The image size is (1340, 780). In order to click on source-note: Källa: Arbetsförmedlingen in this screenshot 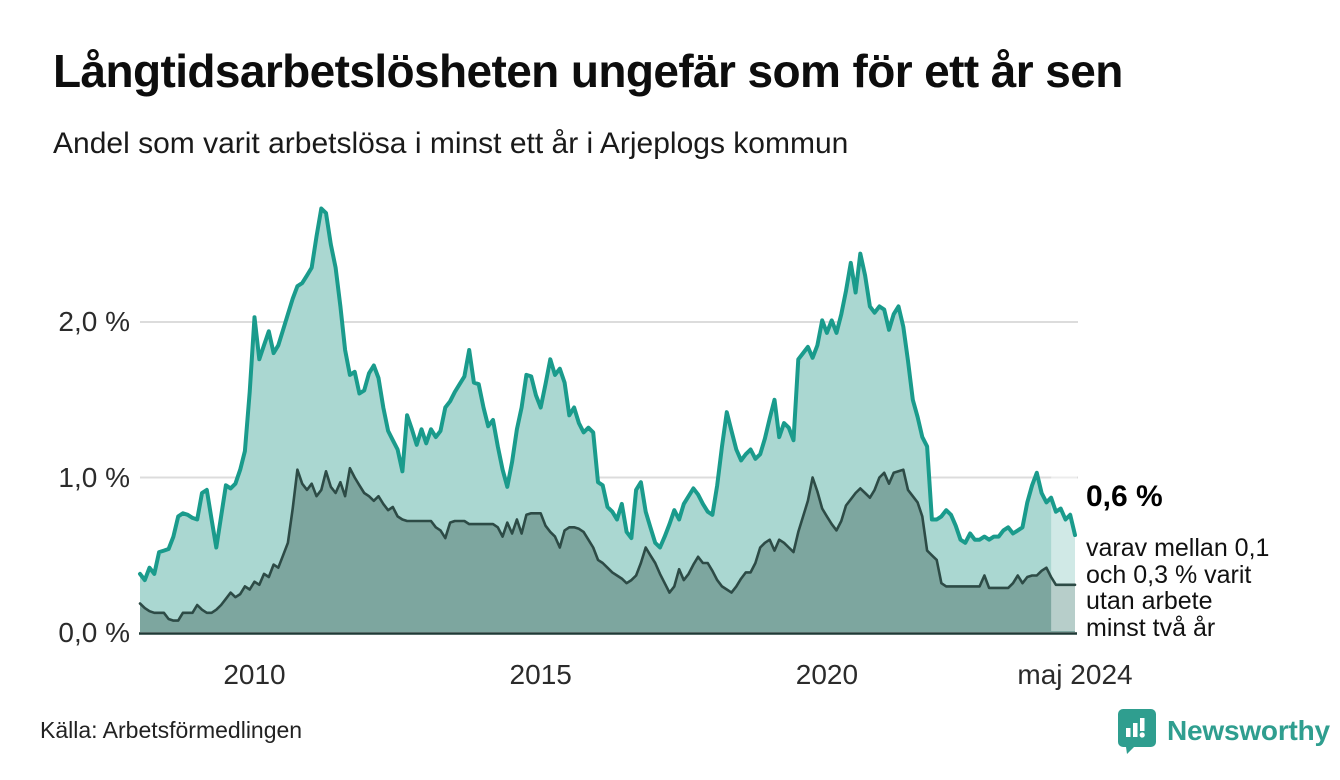, I will do `click(171, 730)`.